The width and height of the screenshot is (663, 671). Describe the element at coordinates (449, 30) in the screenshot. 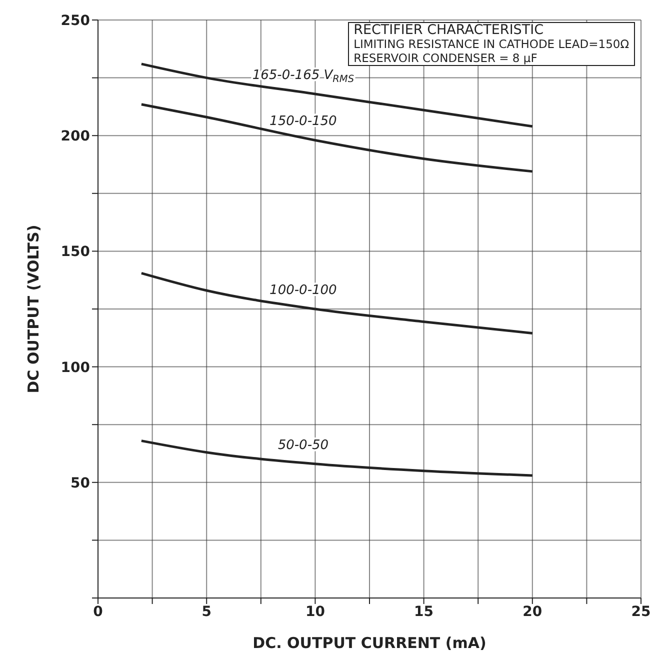

I see `chart-title: RECTIFIER CHARACTERISTIC` at that location.